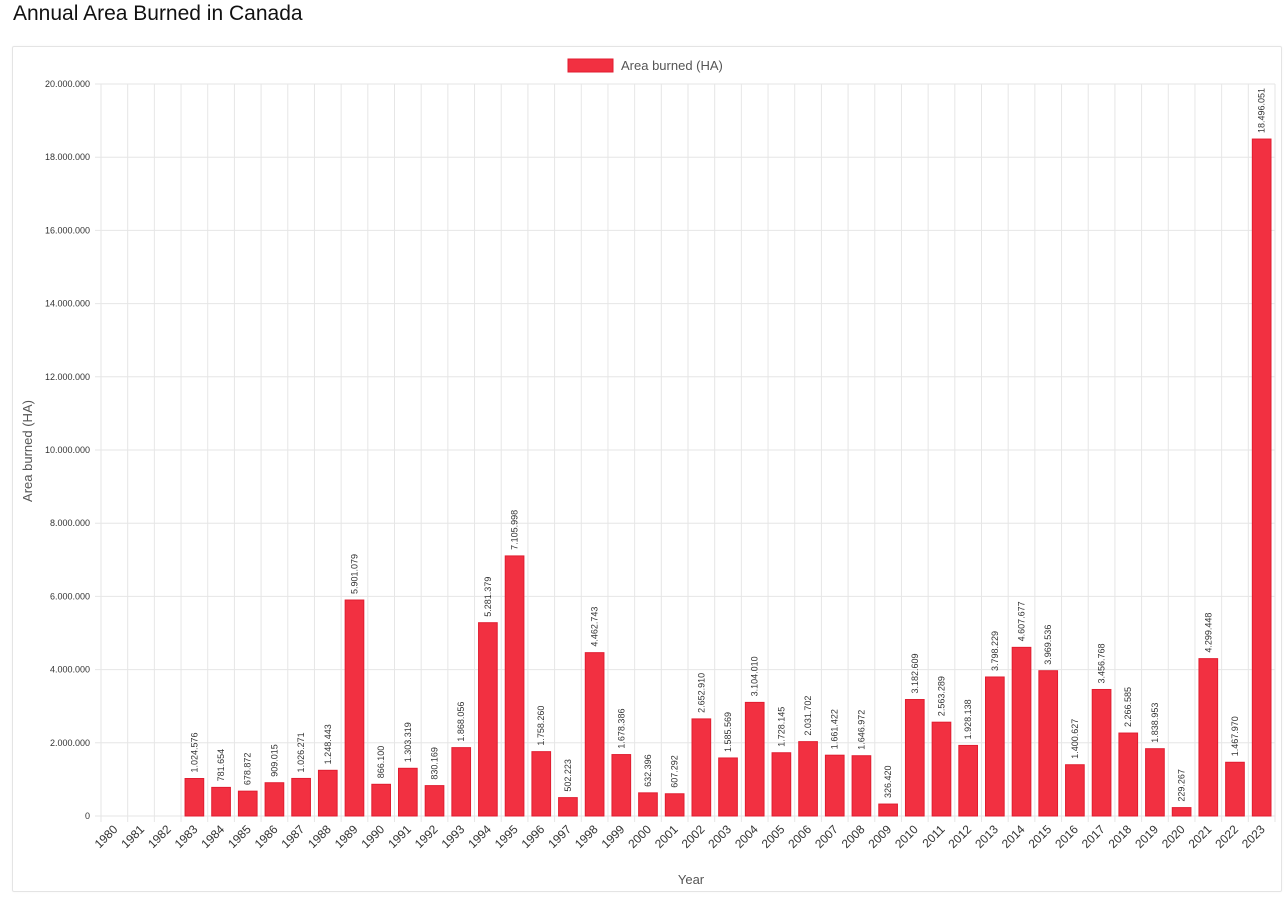 The width and height of the screenshot is (1288, 900). Describe the element at coordinates (1235, 789) in the screenshot. I see `bar-2022` at that location.